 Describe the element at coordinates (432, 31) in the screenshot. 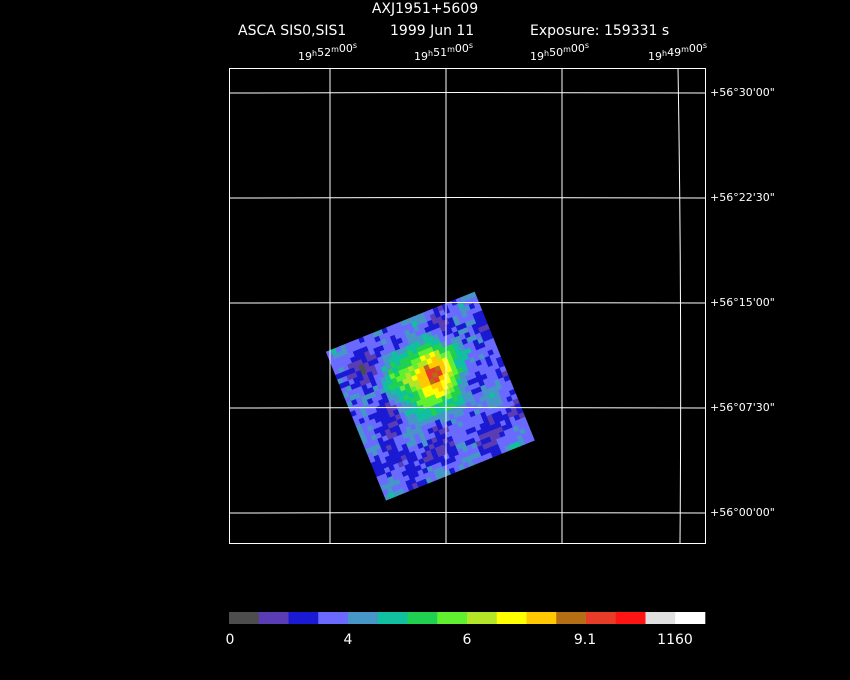

I see `date: 1999 Jun 11` at that location.